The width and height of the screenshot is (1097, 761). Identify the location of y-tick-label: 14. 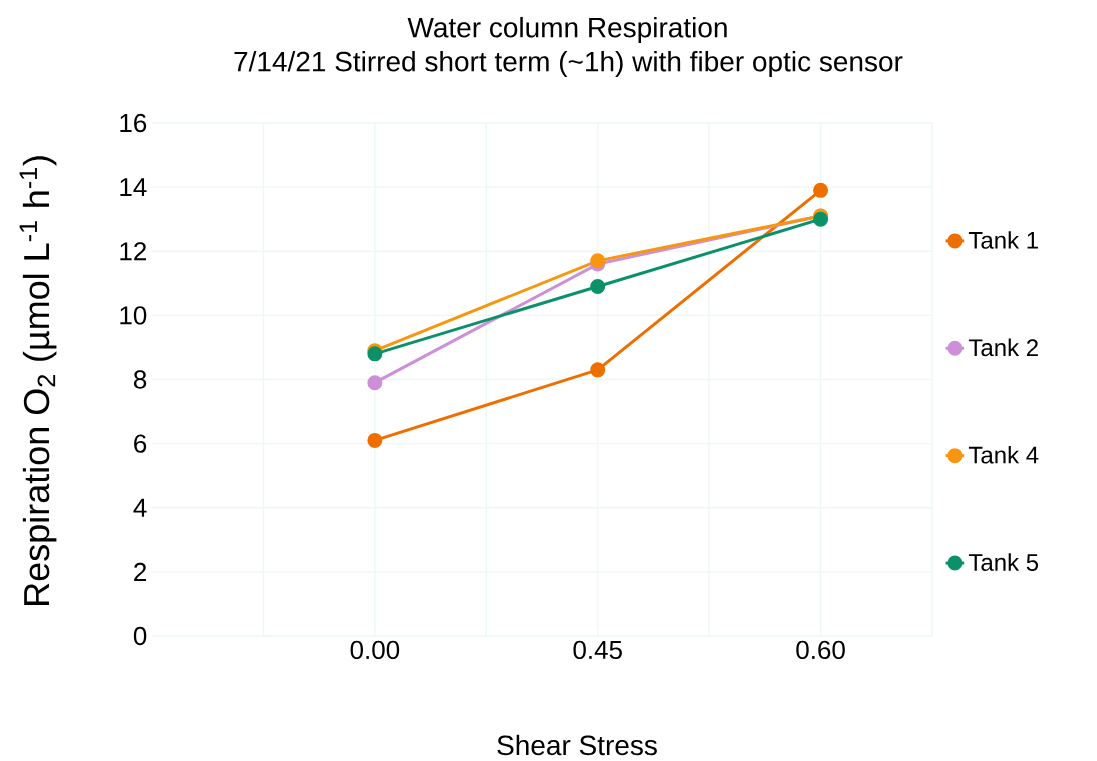
(133, 187).